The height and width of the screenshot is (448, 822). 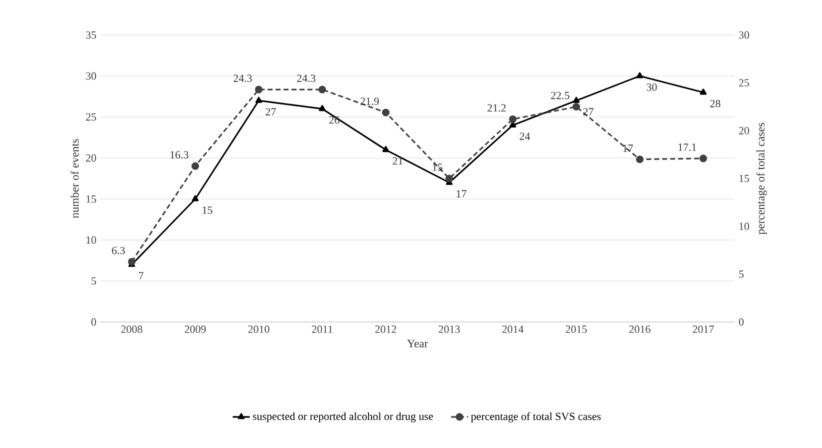 What do you see at coordinates (744, 226) in the screenshot?
I see `y2-tick-label: 10` at bounding box center [744, 226].